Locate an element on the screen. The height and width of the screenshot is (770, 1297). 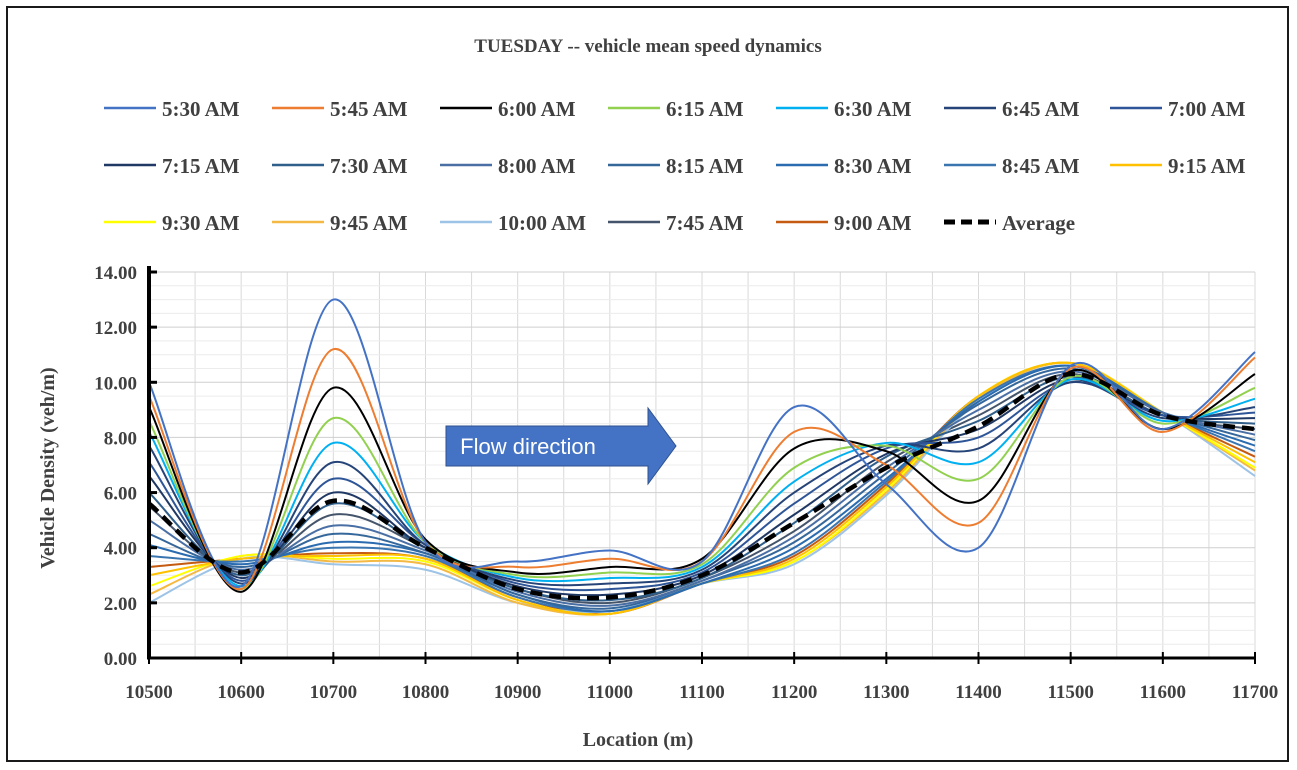
x-axis-label: Location (m) is located at coordinates (638, 740).